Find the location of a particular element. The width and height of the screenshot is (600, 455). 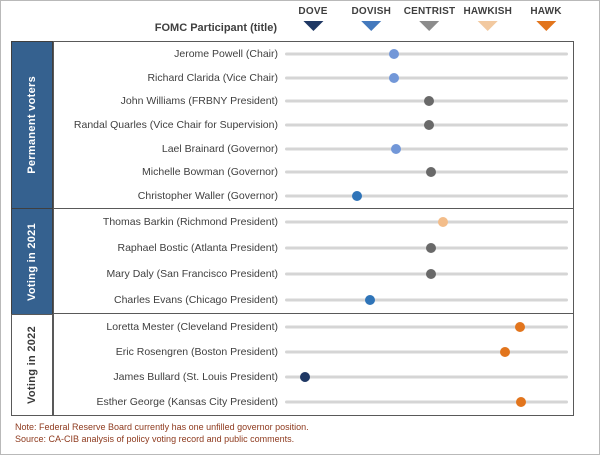

participant-row: Charles Evans (Chicago President) is located at coordinates (313, 300).